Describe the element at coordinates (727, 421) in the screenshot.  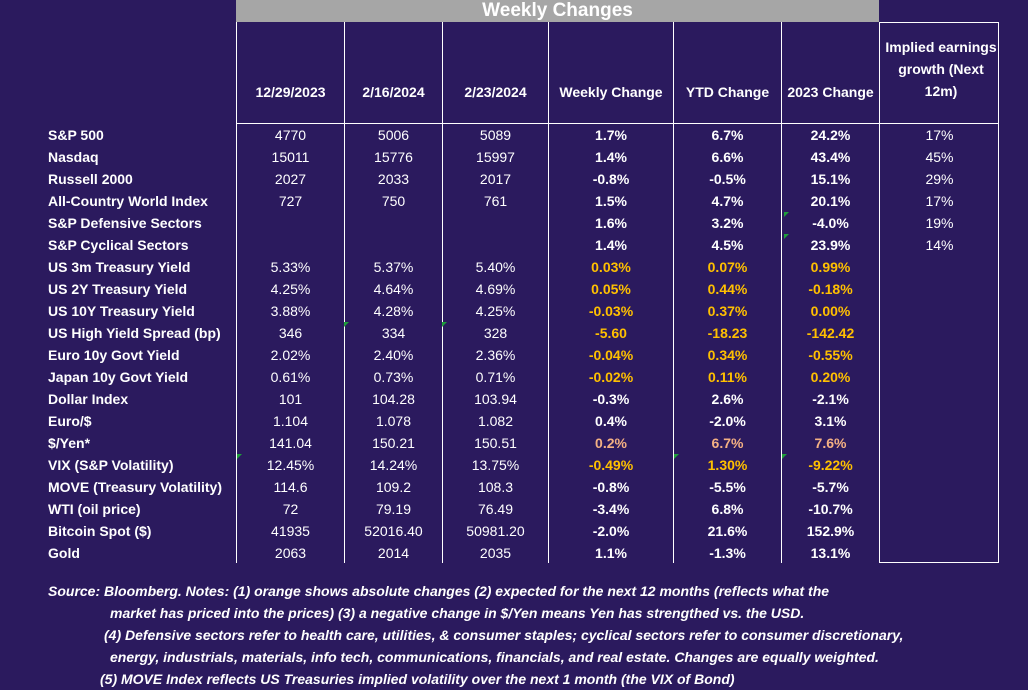
I see `ytd-change-cell: -2.0%` at that location.